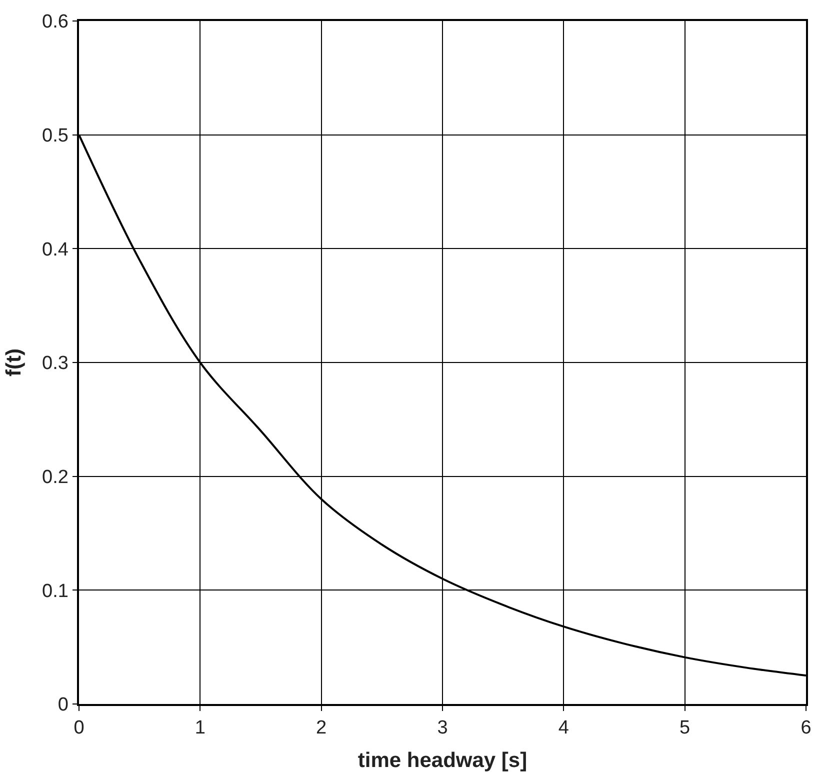 This screenshot has width=823, height=780. Describe the element at coordinates (806, 728) in the screenshot. I see `x-tick-label: 6` at that location.